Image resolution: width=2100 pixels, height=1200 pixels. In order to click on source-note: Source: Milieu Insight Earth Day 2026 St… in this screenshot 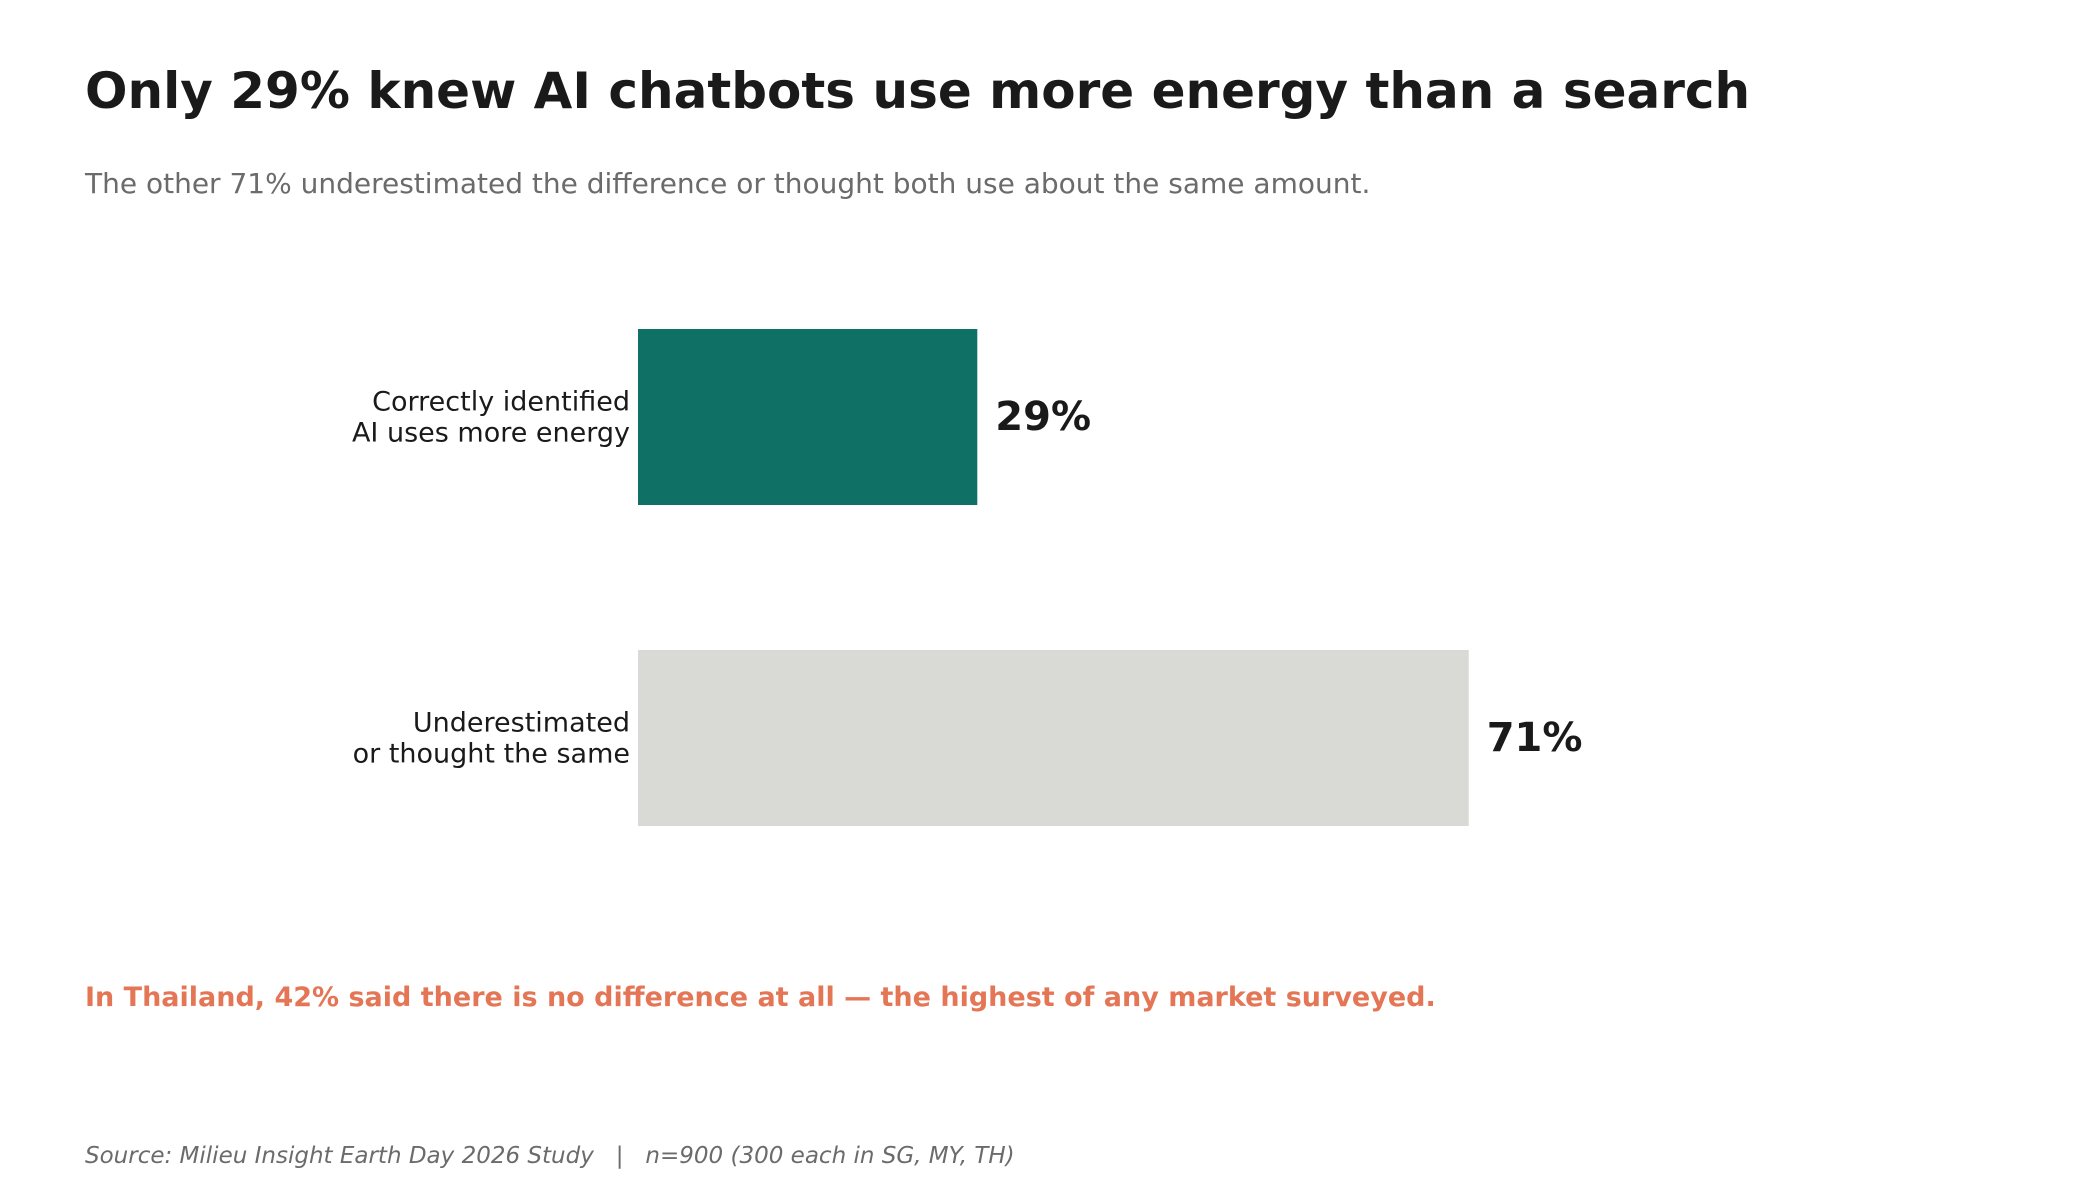, I will do `click(550, 1156)`.